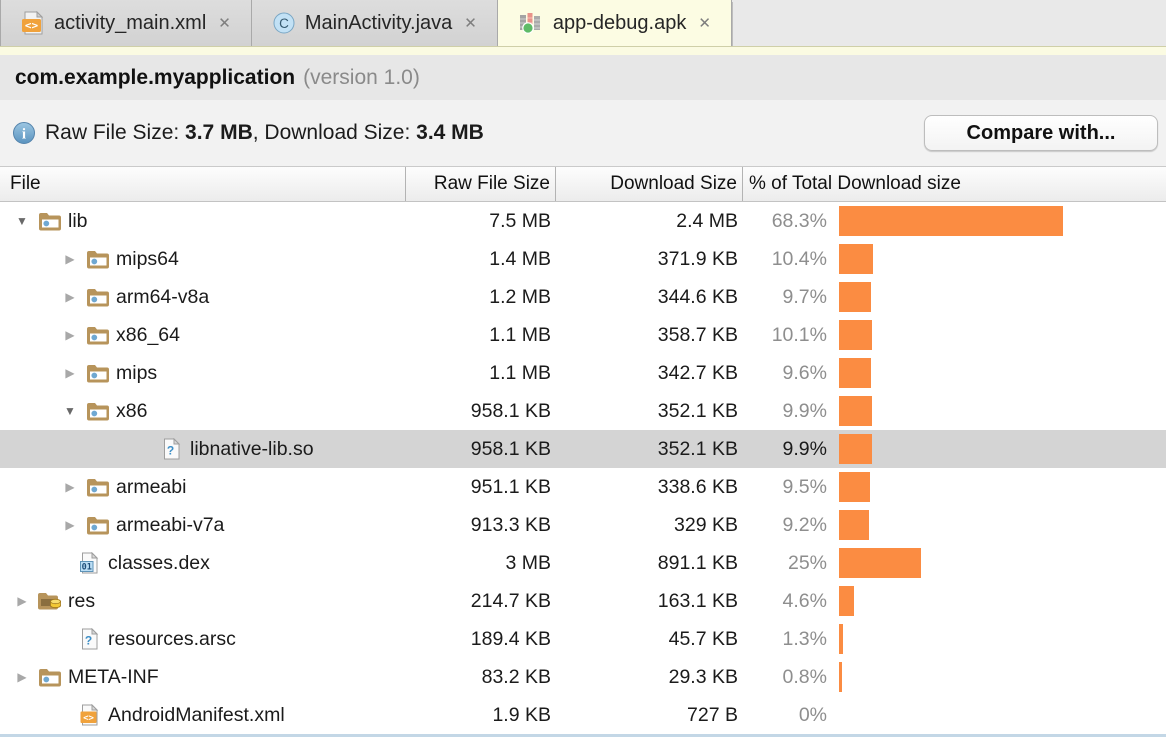  Describe the element at coordinates (583, 563) in the screenshot. I see `table-row: 01 classes.dex 3 MB 891.1 KB 25%` at that location.